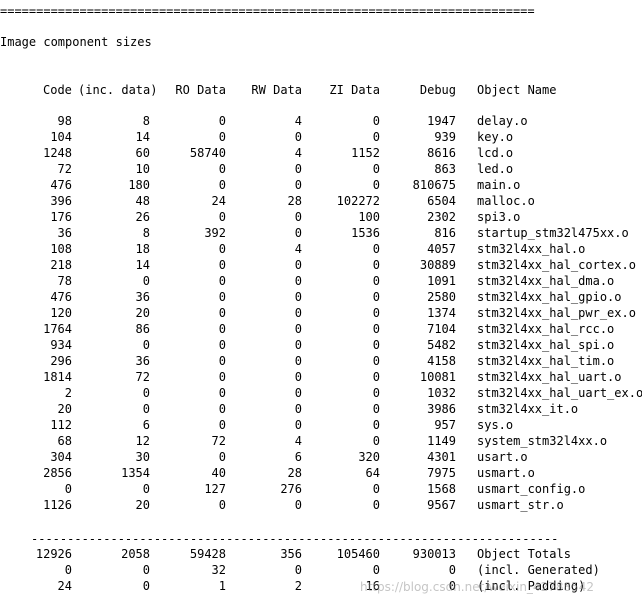 This screenshot has height=607, width=642. I want to click on cell-code: 78, so click(64, 281).